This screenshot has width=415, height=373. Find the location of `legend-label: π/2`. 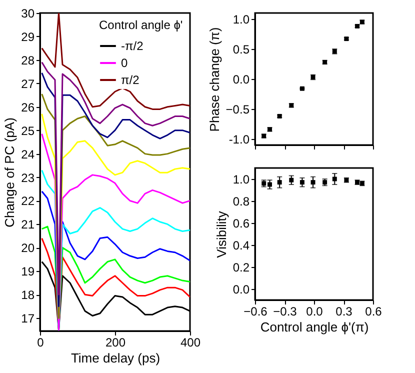

legend-label: π/2 is located at coordinates (130, 80).